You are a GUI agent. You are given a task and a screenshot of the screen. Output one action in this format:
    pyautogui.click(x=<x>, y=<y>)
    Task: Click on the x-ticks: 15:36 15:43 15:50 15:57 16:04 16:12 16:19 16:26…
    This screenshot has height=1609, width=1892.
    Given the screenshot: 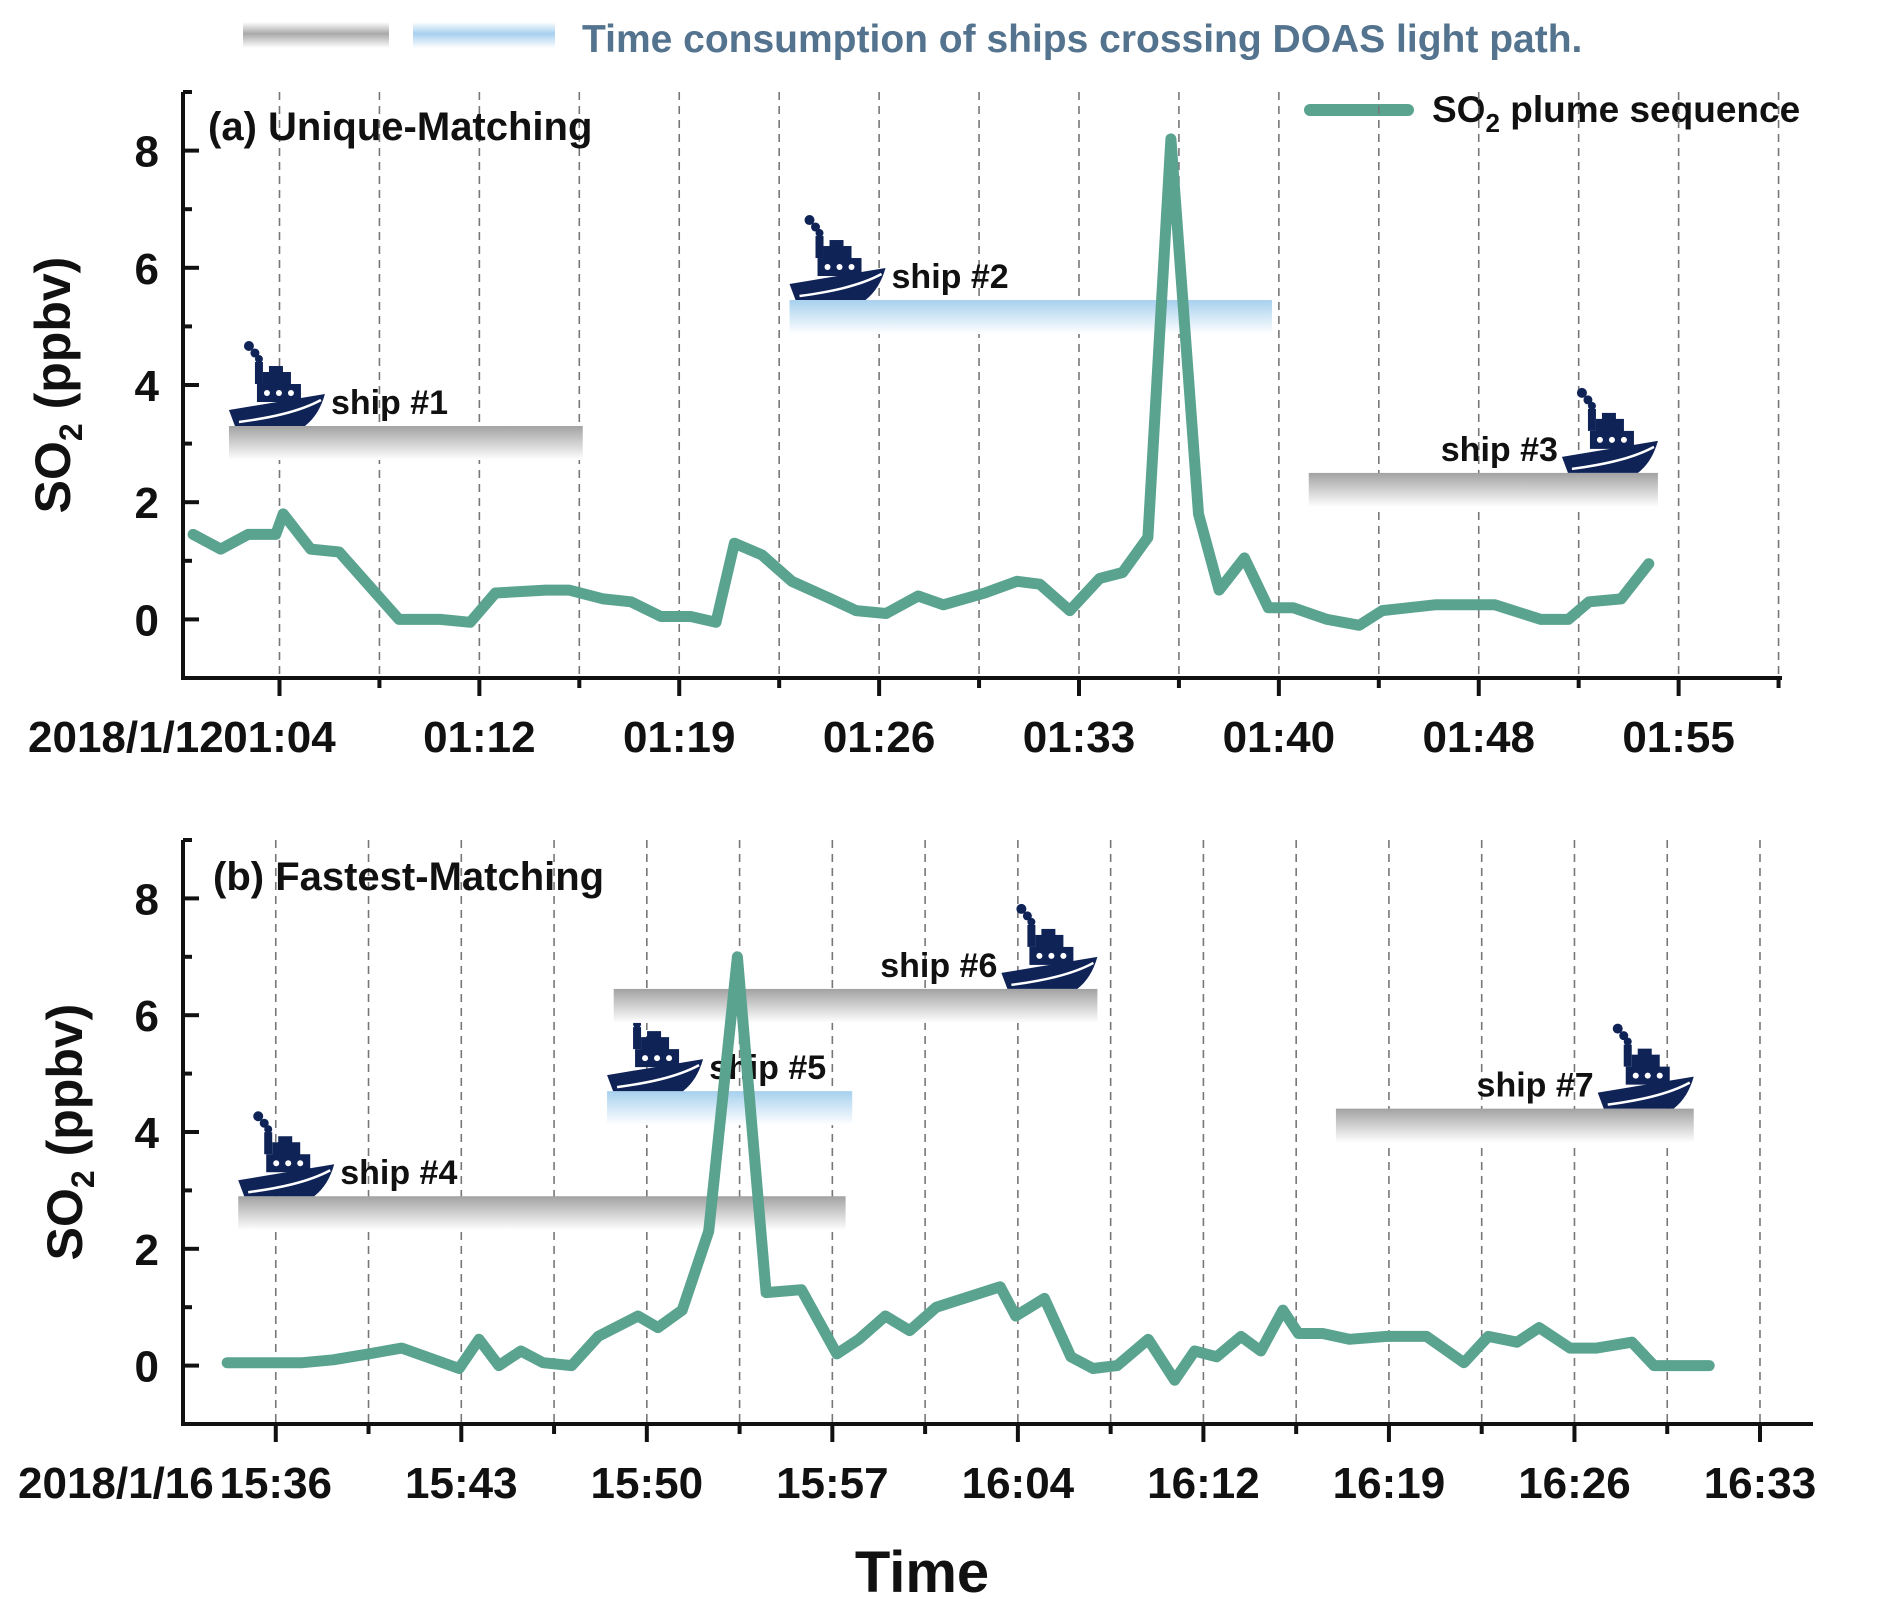 What is the action you would take?
    pyautogui.click(x=917, y=1466)
    